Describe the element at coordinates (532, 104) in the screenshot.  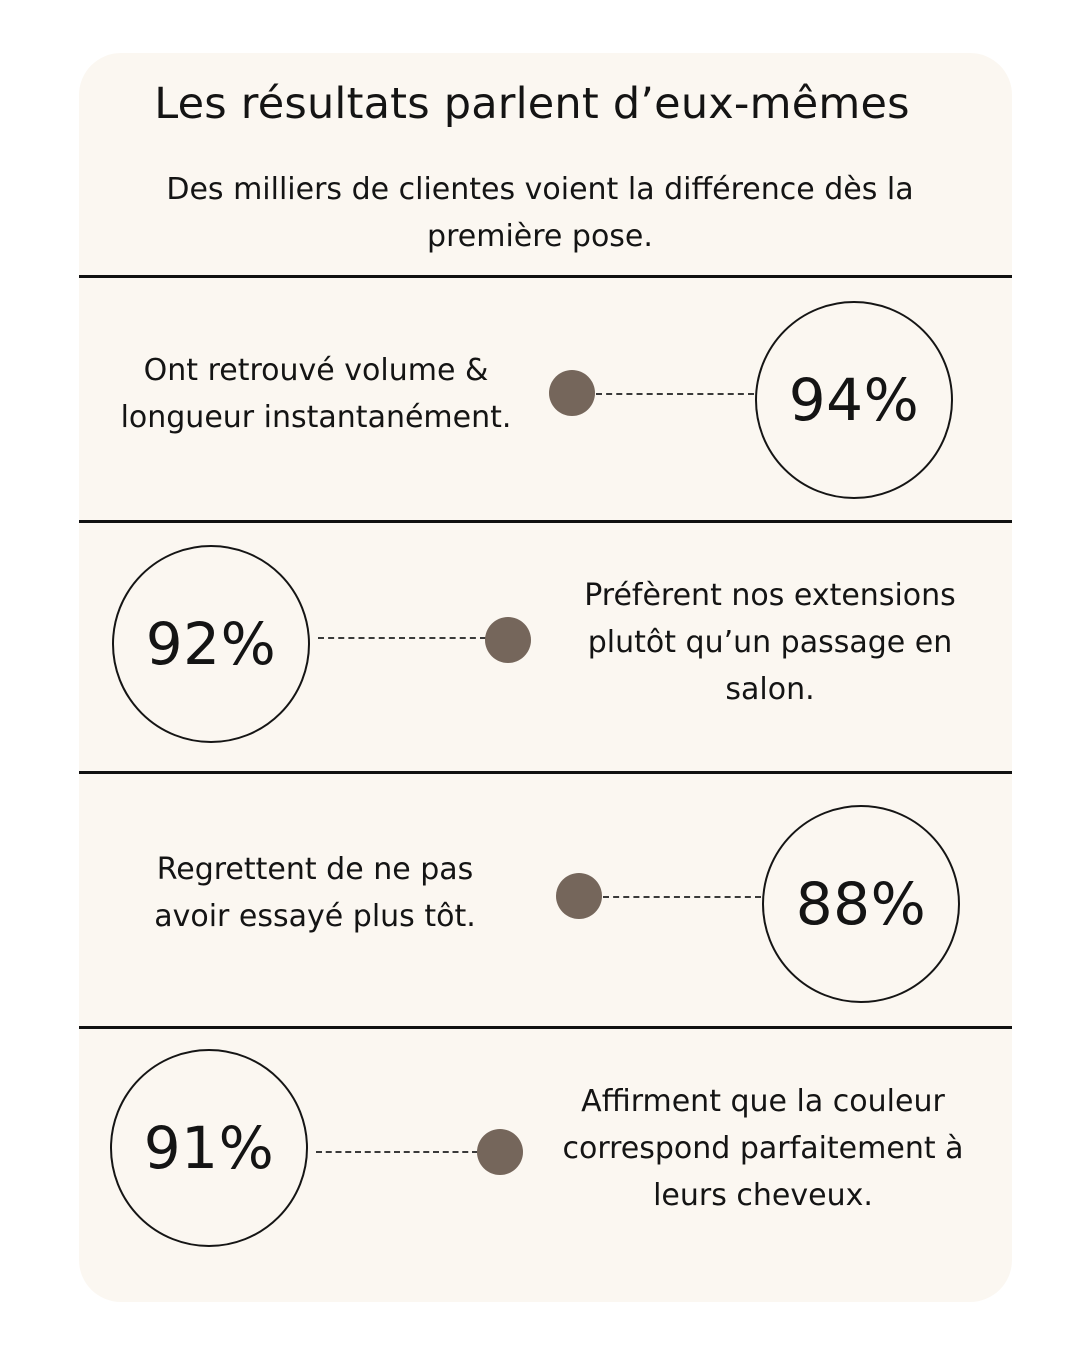
I see `page-title: Les résultats parlent d’eux-mêmes` at that location.